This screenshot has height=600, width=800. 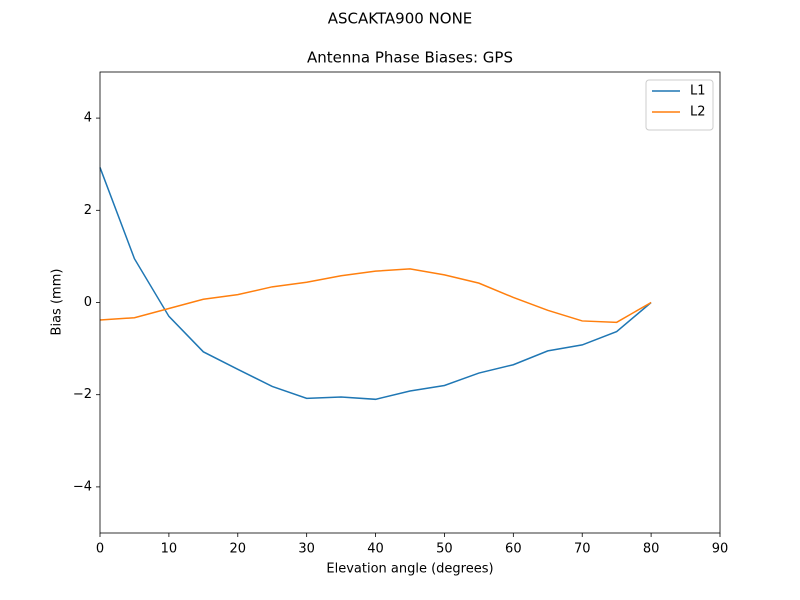 What do you see at coordinates (513, 549) in the screenshot?
I see `x-tick-label: 60` at bounding box center [513, 549].